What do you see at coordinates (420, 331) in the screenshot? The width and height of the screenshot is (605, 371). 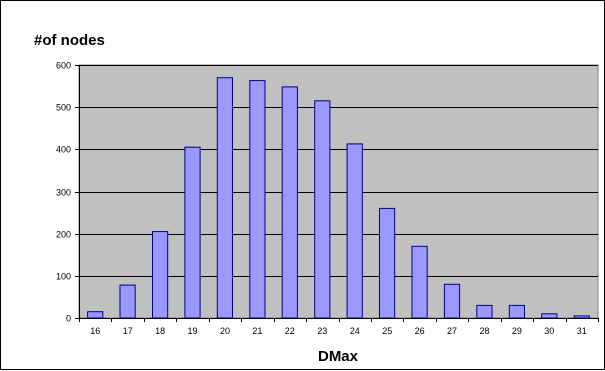 I see `x-tick-label: 26` at bounding box center [420, 331].